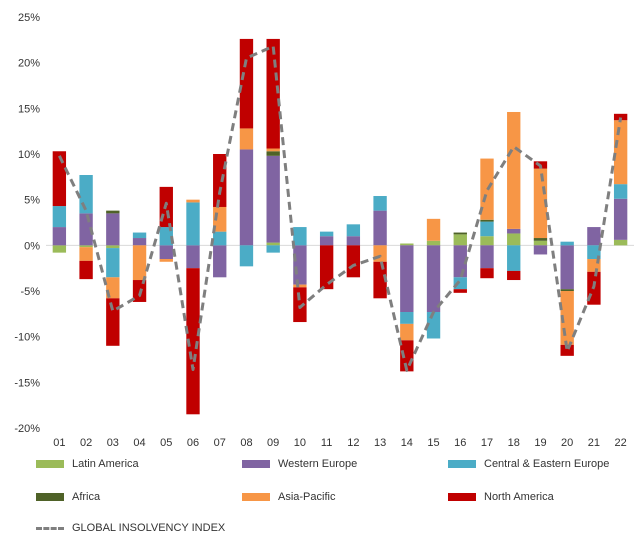  I want to click on x-tick-label: 01, so click(59, 443).